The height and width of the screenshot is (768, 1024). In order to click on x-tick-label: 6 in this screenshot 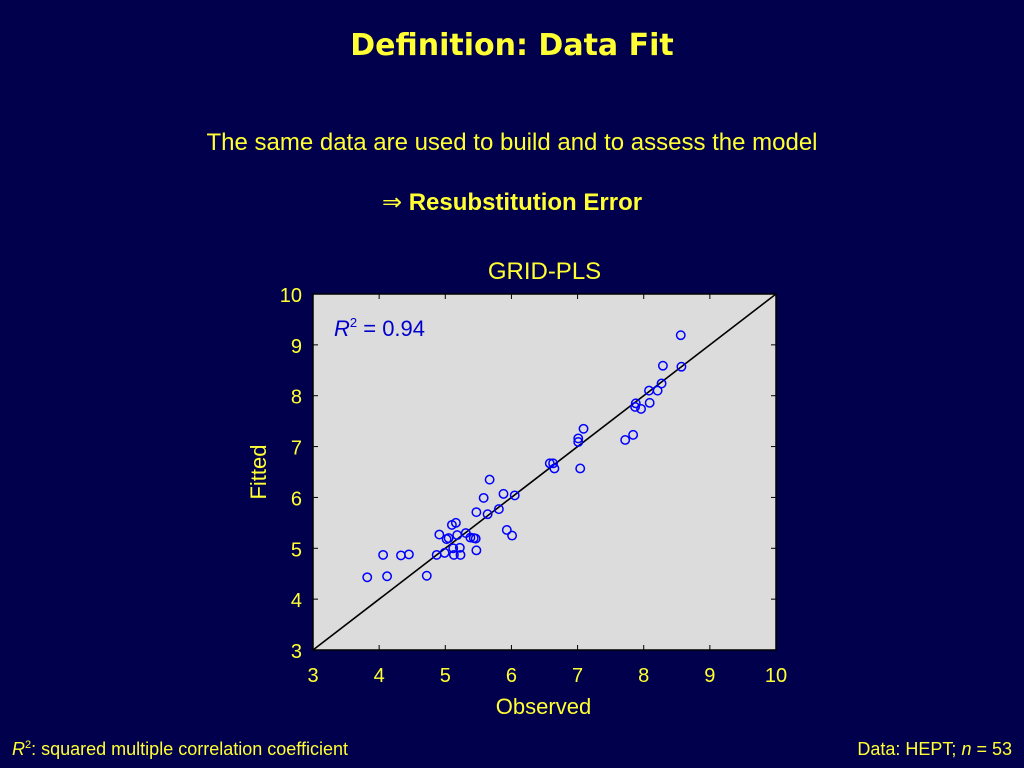, I will do `click(511, 676)`.